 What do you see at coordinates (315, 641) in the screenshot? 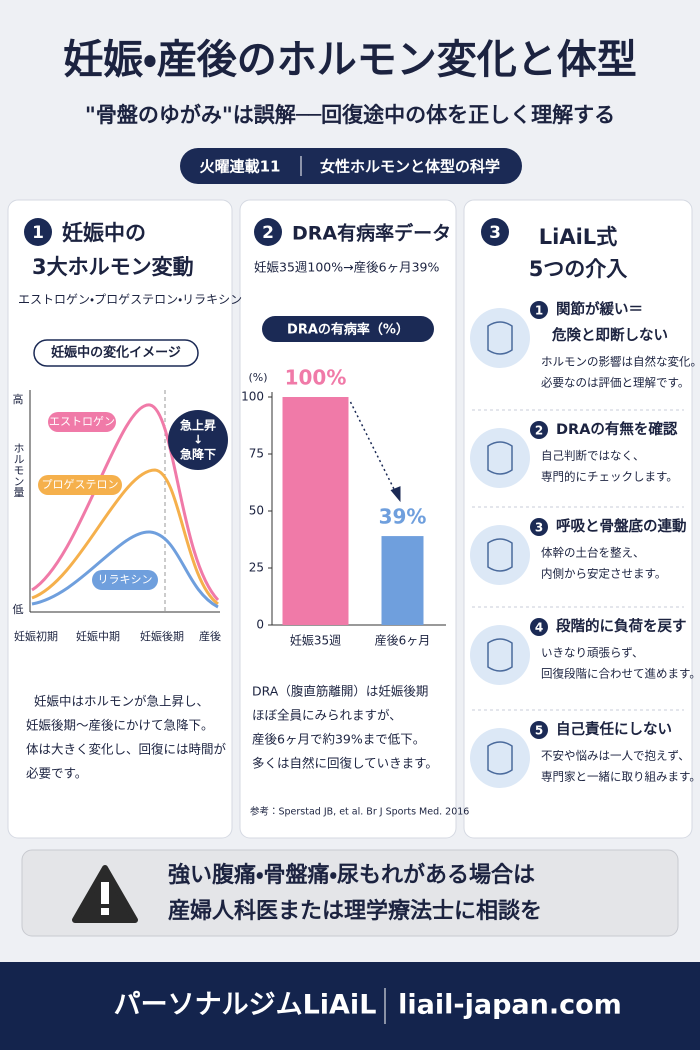
I see `x-tick-label: 妊娠35週` at bounding box center [315, 641].